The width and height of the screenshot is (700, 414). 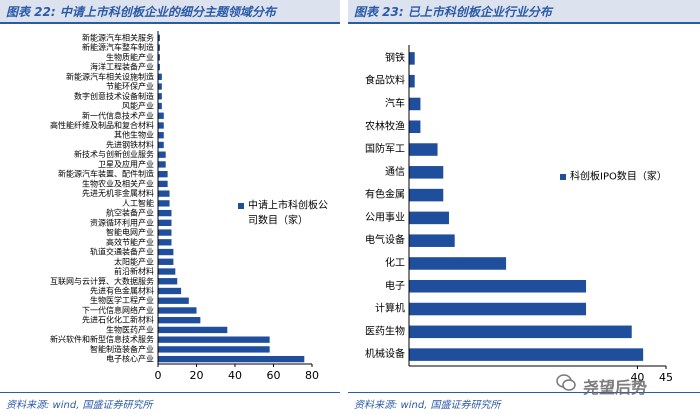 I want to click on right-category-label: 农林牧渔, so click(x=385, y=125).